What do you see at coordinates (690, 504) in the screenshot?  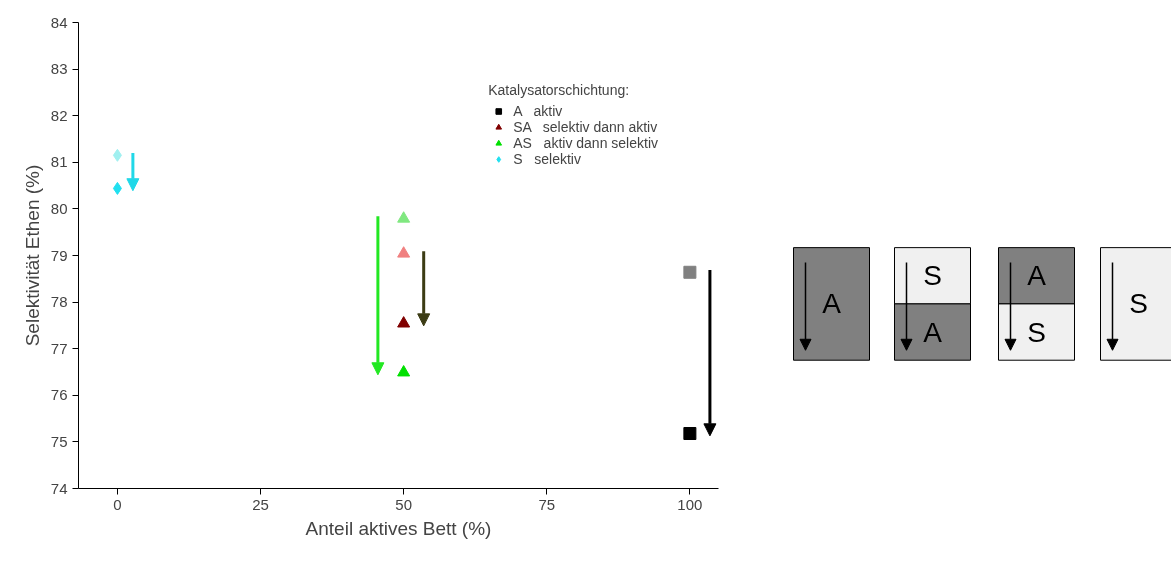 I see `x-tick-label: 100` at bounding box center [690, 504].